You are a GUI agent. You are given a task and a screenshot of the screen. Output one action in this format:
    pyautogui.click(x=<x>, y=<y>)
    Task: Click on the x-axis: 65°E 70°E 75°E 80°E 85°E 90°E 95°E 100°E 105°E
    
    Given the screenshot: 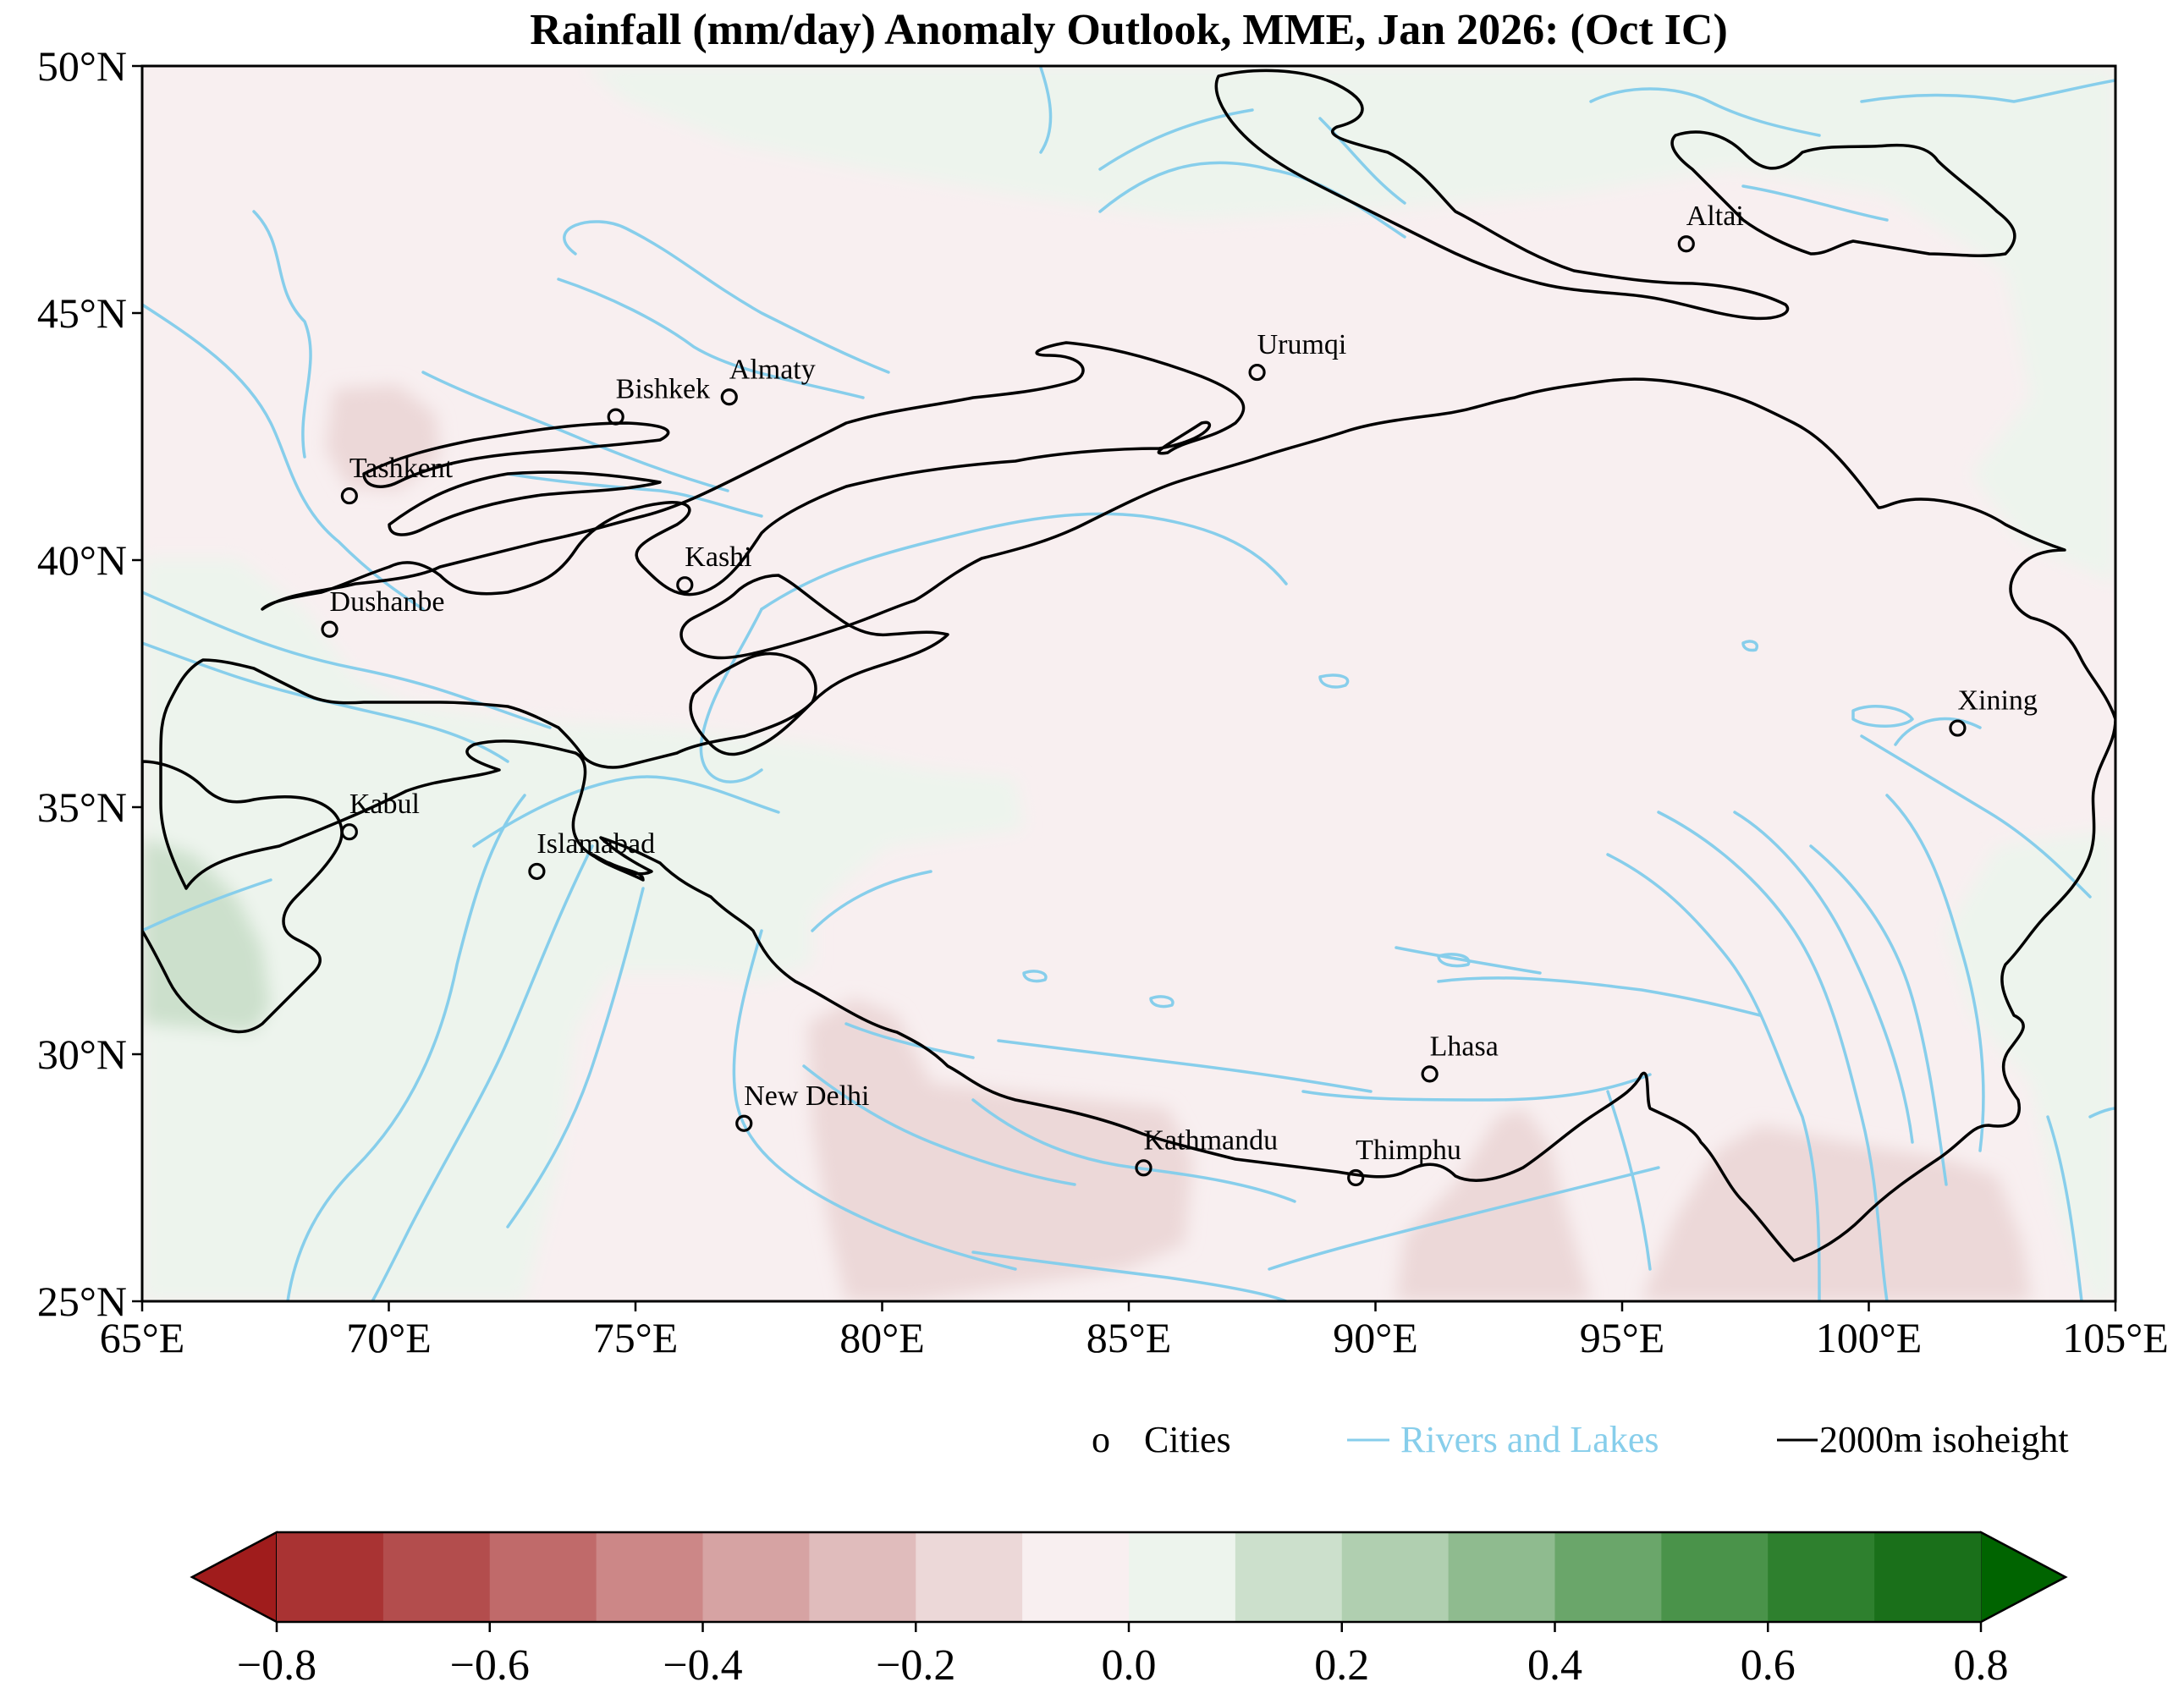 What is the action you would take?
    pyautogui.click(x=1134, y=1331)
    